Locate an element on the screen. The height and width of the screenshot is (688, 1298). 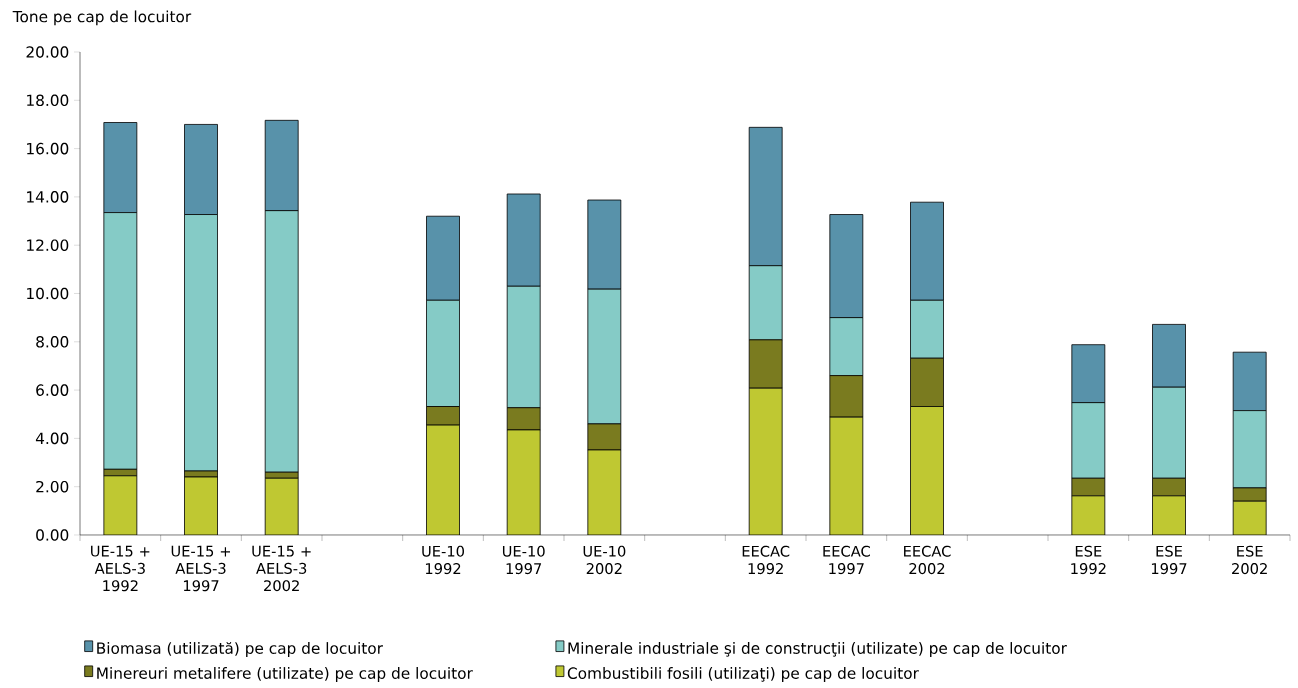
x-tick-label: ESE 1997 is located at coordinates (1169, 560).